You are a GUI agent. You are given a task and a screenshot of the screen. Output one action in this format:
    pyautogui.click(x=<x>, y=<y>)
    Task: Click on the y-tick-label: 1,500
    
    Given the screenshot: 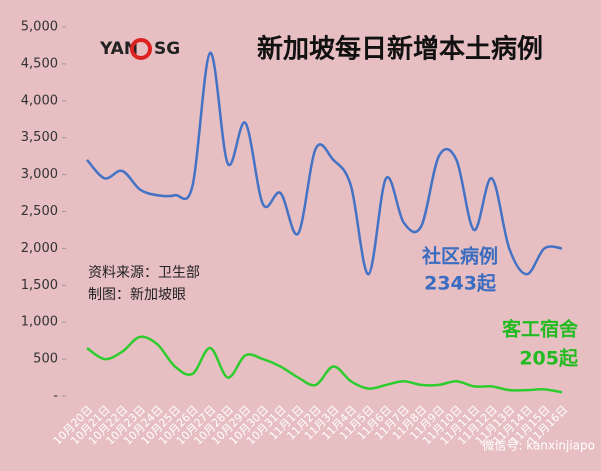 What is the action you would take?
    pyautogui.click(x=39, y=285)
    